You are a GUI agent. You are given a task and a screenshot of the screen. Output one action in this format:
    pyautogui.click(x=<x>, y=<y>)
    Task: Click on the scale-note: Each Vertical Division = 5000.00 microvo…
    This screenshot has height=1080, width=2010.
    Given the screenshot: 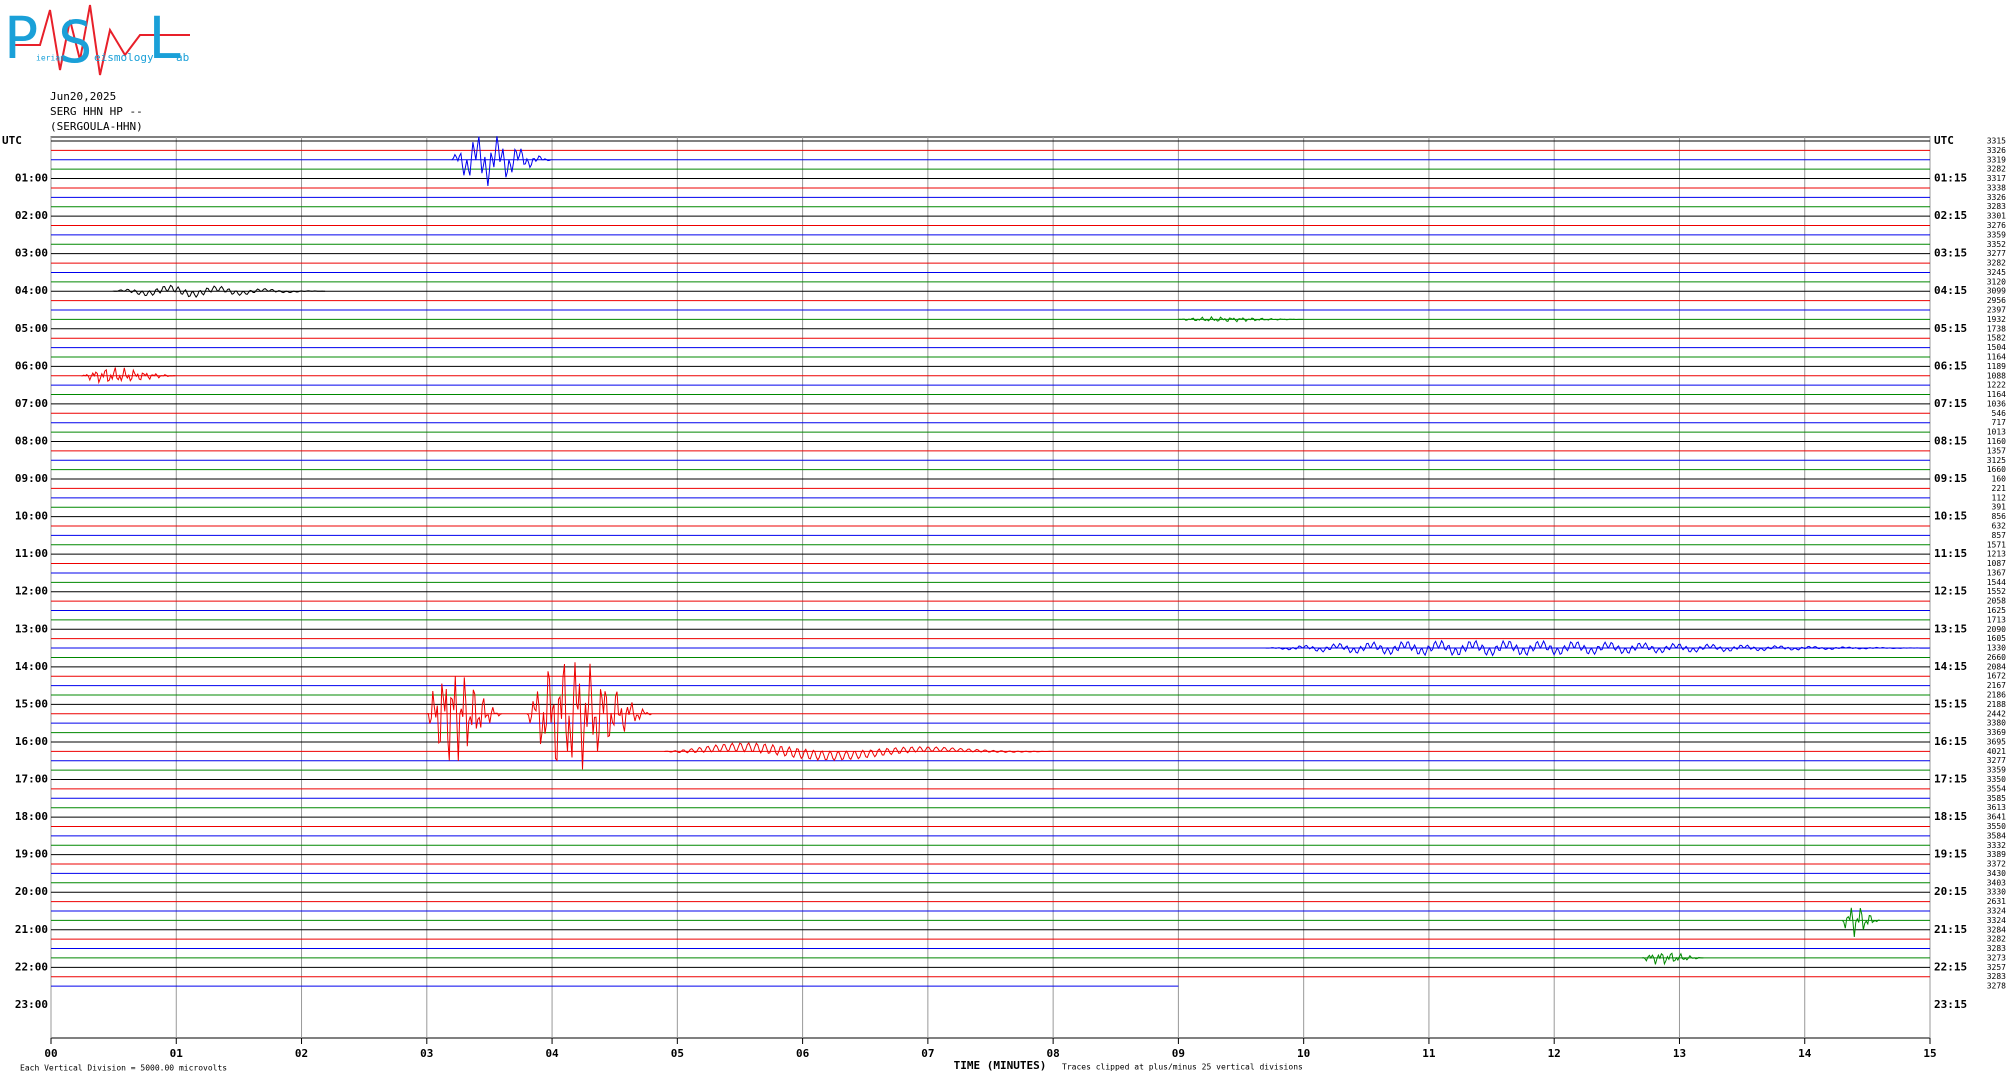 What is the action you would take?
    pyautogui.click(x=123, y=1068)
    